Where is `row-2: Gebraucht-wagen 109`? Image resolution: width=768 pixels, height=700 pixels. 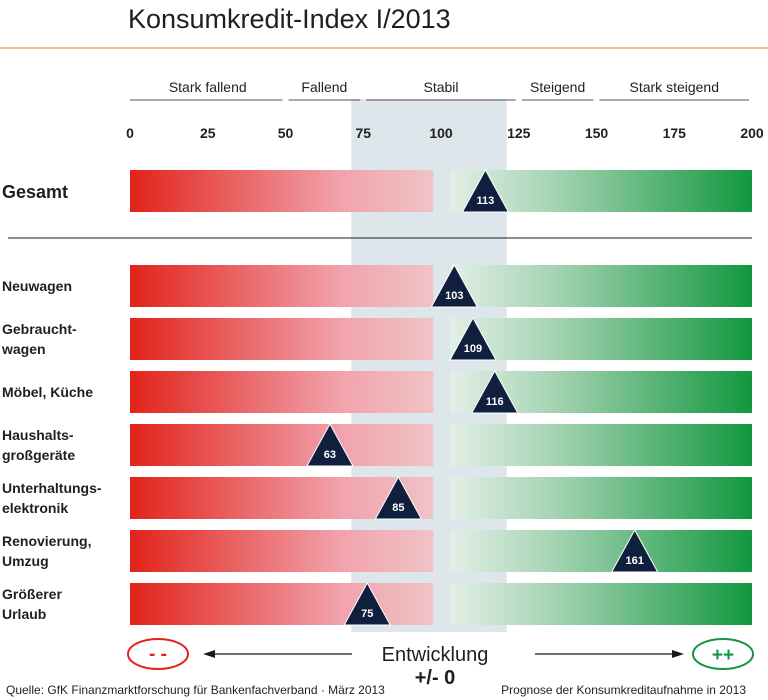 row-2: Gebraucht-wagen 109 is located at coordinates (376, 338).